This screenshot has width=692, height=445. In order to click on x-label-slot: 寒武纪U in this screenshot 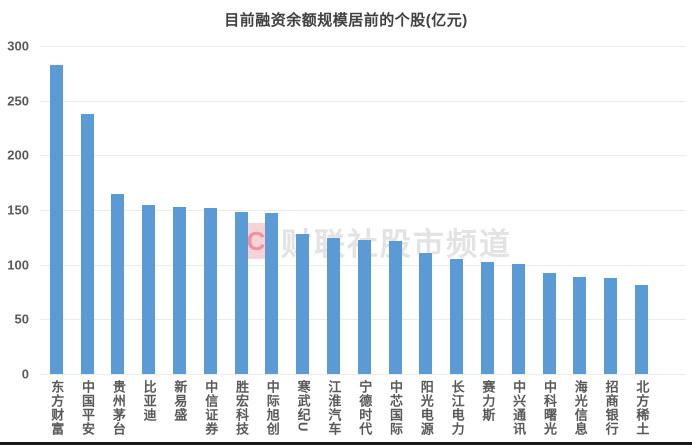, I will do `click(302, 408)`.